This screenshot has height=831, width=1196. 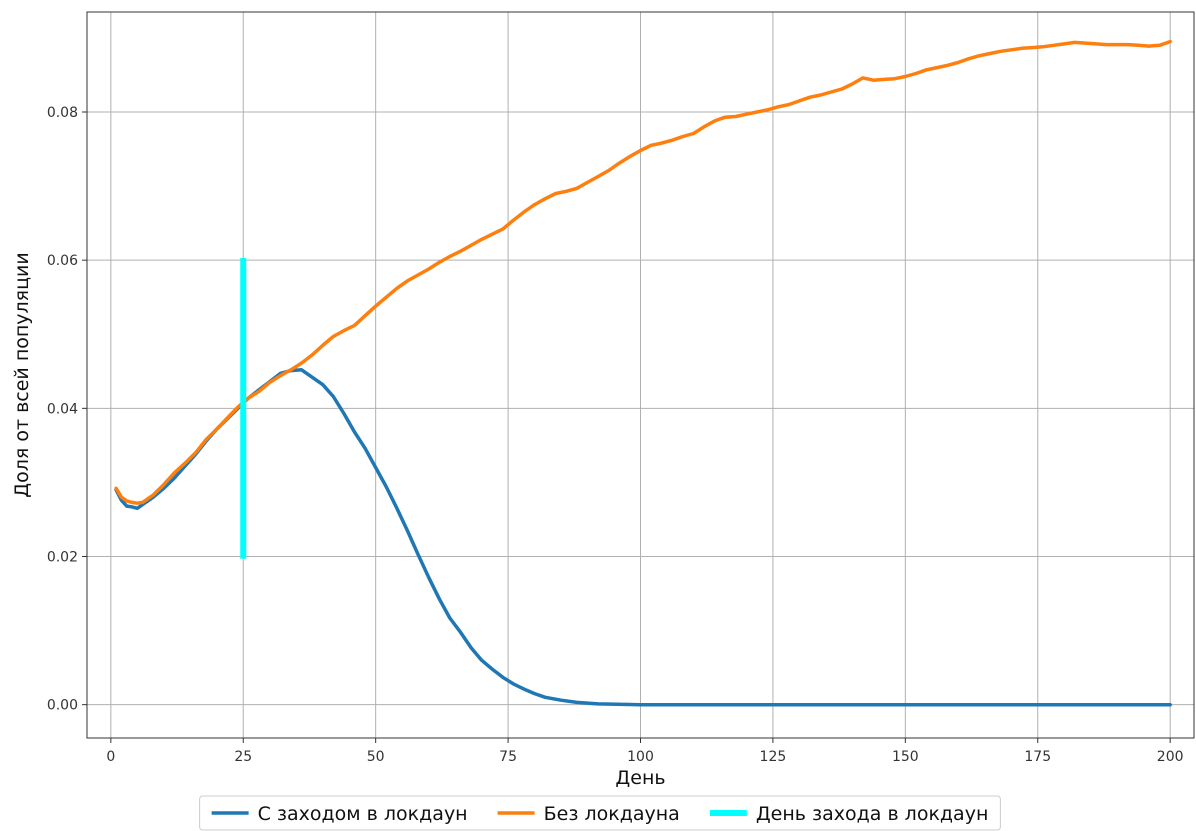 What do you see at coordinates (640, 757) in the screenshot?
I see `x-tick-label: 100` at bounding box center [640, 757].